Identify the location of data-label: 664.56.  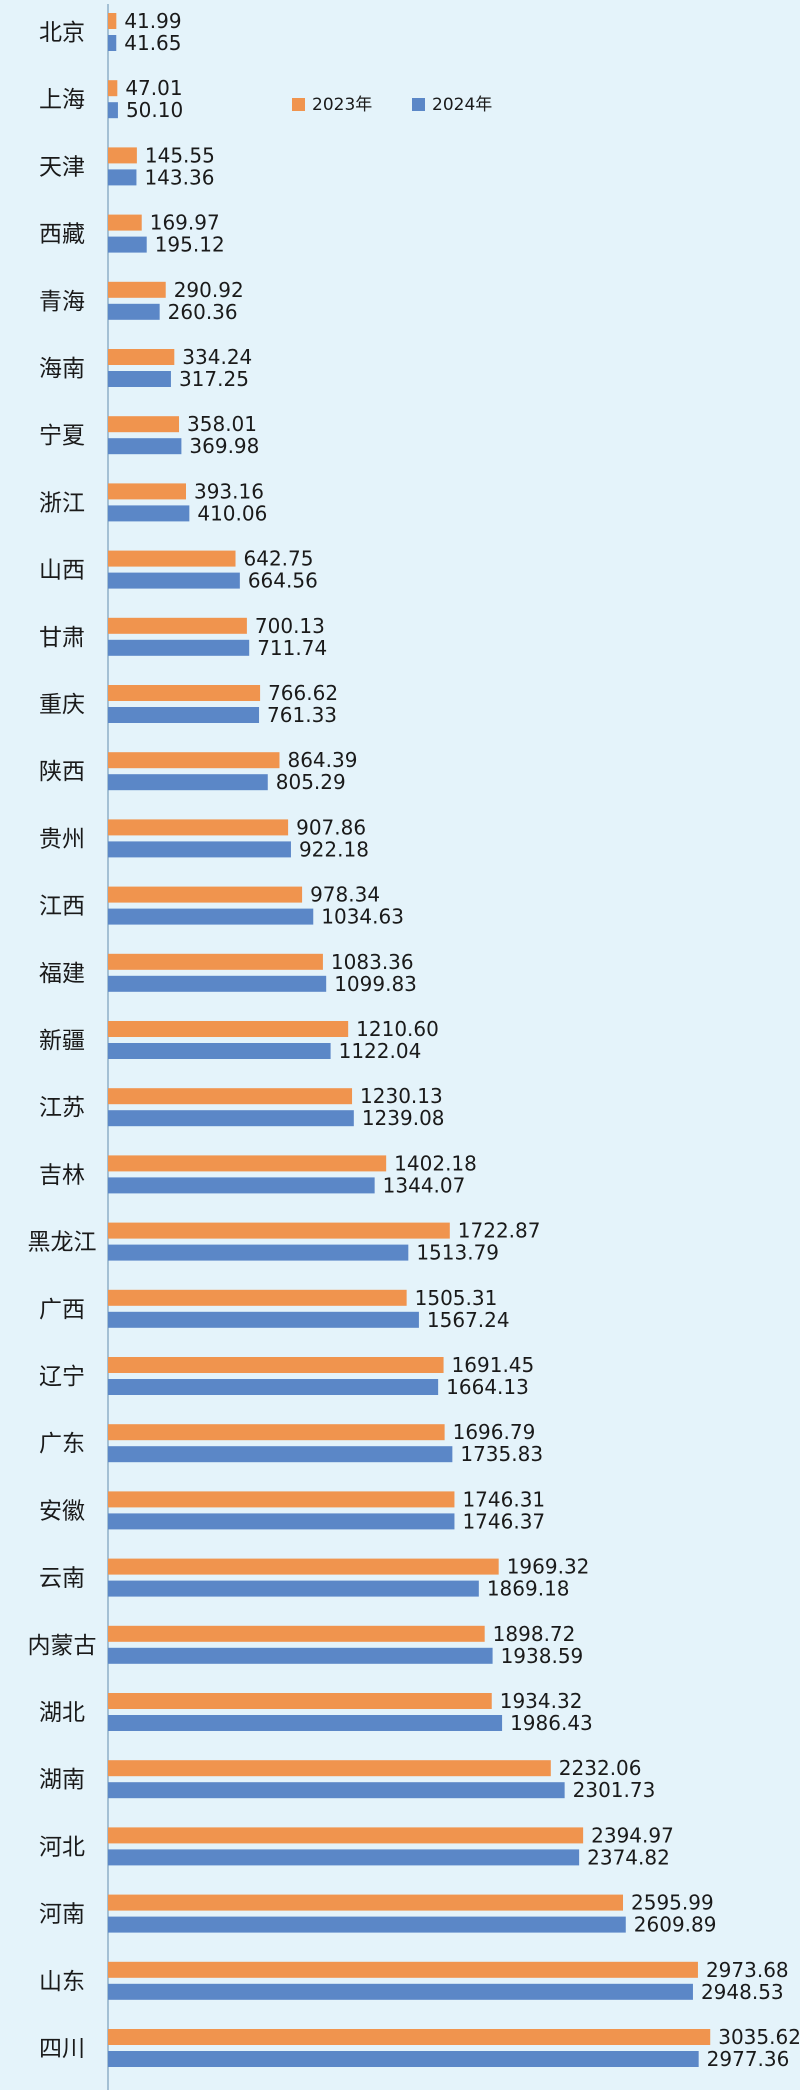
(283, 581).